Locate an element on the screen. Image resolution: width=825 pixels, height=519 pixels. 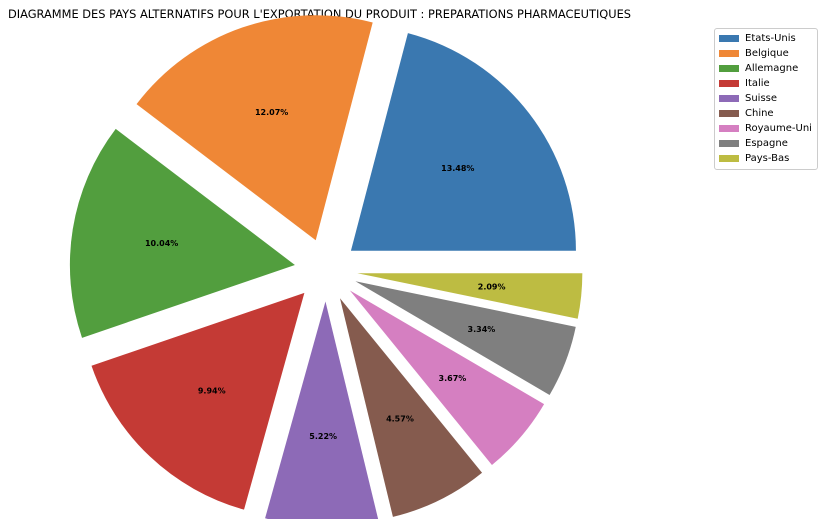
slice-percent-label: 2.09% is located at coordinates (492, 286).